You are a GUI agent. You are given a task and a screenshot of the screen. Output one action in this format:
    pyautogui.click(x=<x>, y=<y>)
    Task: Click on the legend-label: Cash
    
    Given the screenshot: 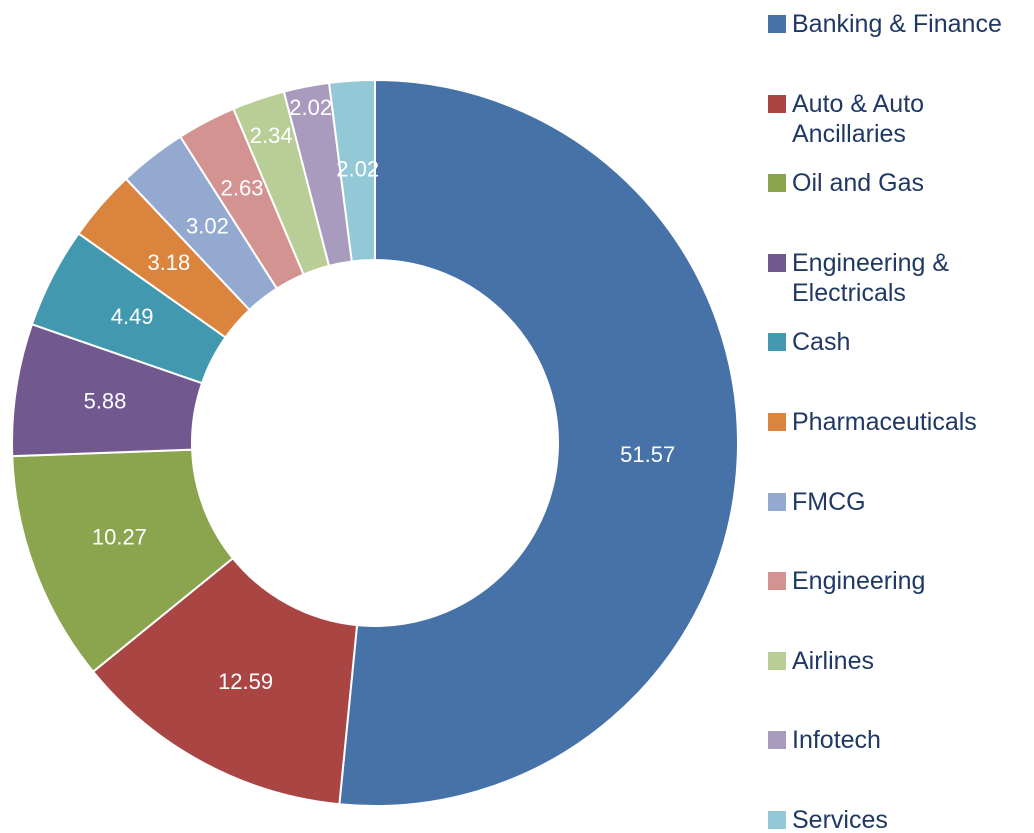 What is the action you would take?
    pyautogui.click(x=821, y=342)
    